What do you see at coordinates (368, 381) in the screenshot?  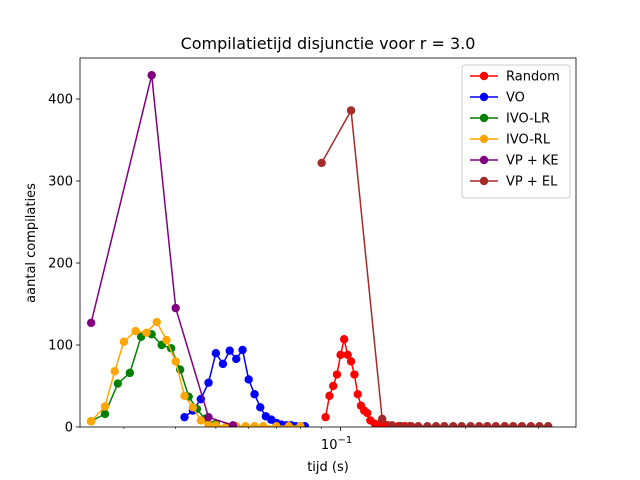 I see `series-random` at bounding box center [368, 381].